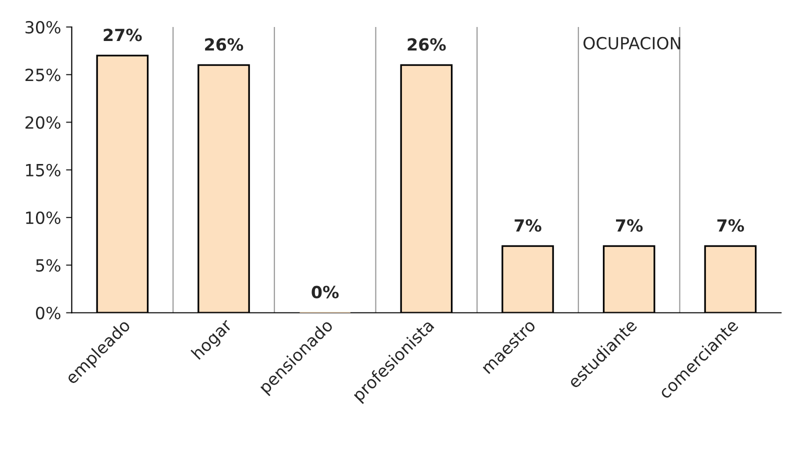 The image size is (797, 450). What do you see at coordinates (123, 35) in the screenshot?
I see `data-label: 27%` at bounding box center [123, 35].